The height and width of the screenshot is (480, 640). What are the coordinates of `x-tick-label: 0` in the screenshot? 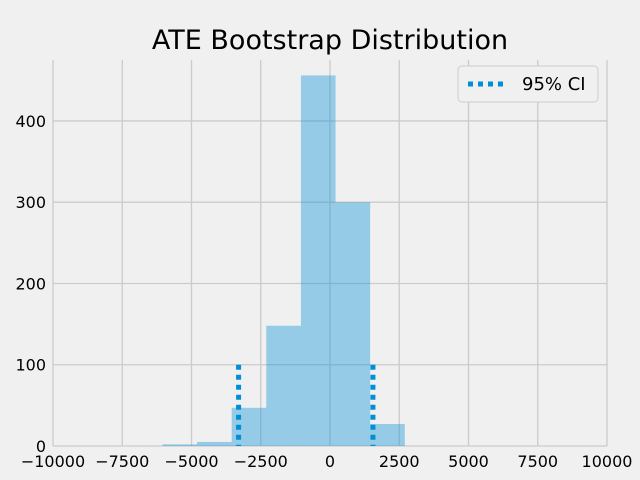 It's located at (330, 461).